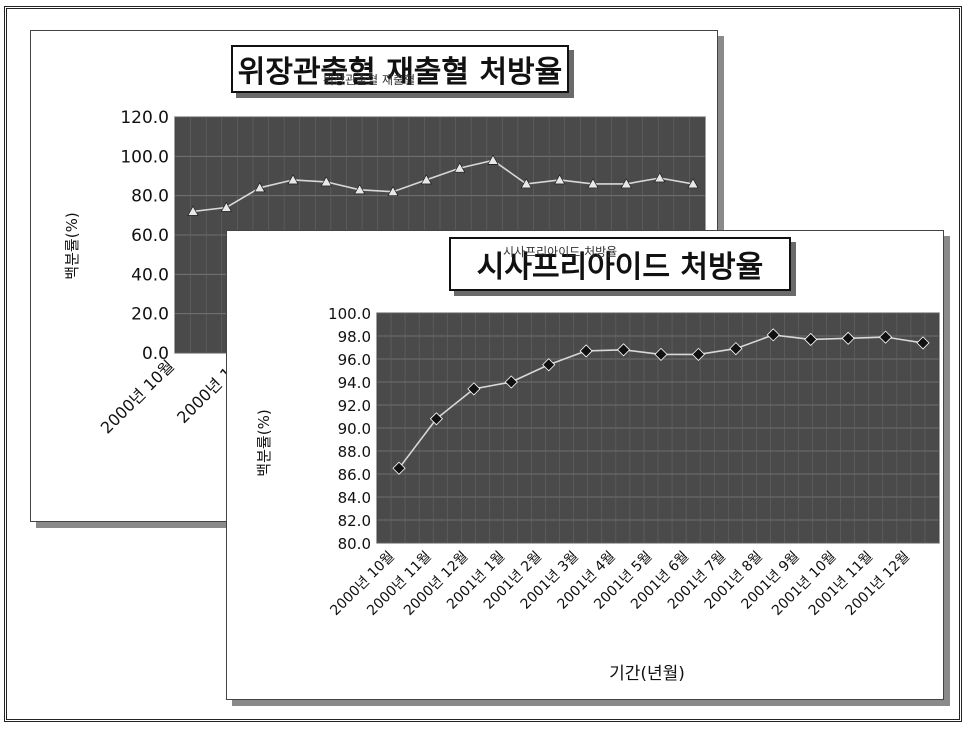  I want to click on back-y-axis-label: 백분률(%), so click(72, 245).